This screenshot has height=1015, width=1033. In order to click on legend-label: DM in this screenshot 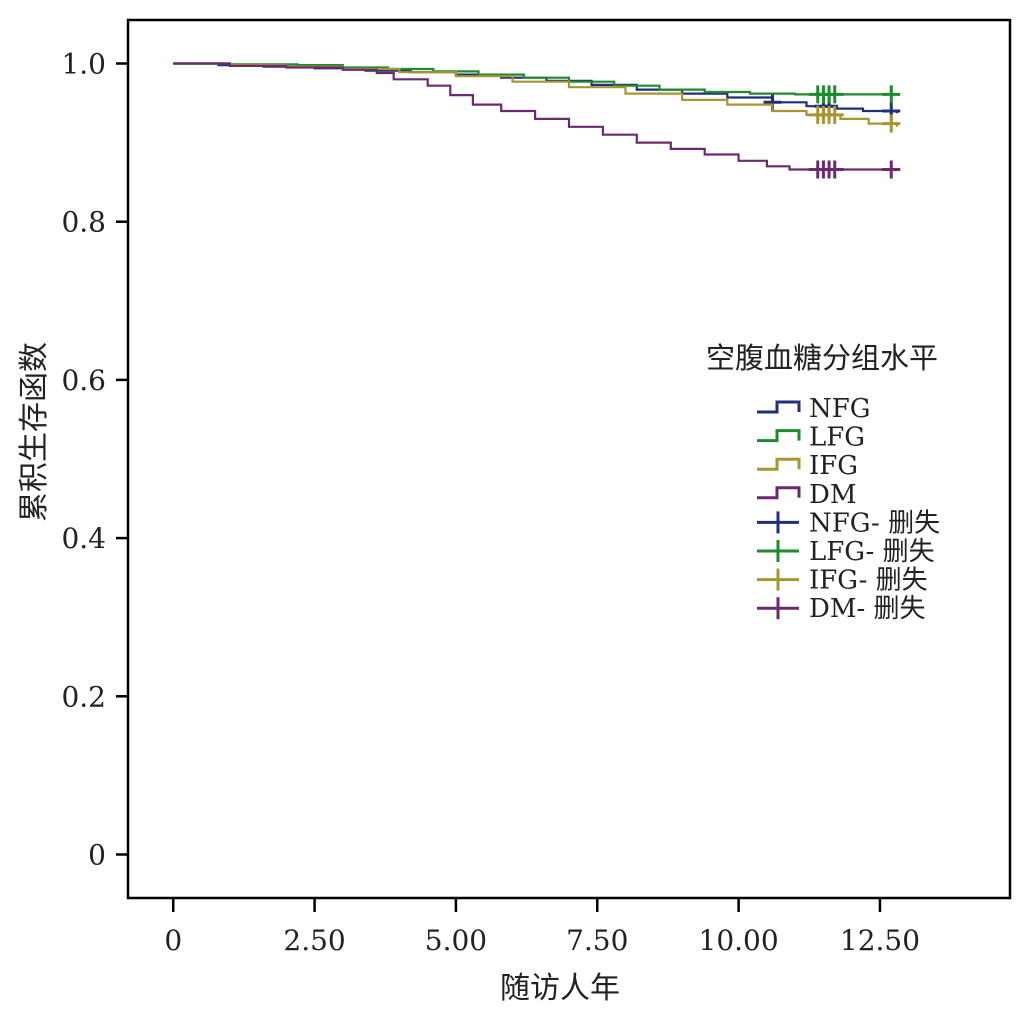, I will do `click(832, 495)`.